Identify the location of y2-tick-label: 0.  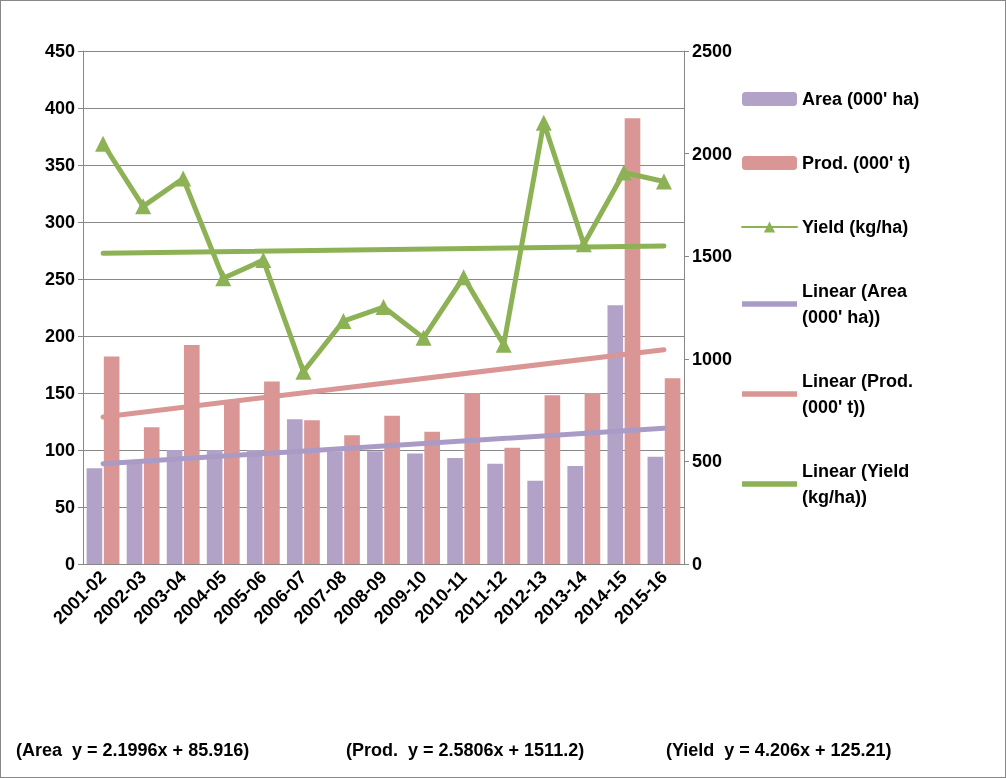
(697, 564).